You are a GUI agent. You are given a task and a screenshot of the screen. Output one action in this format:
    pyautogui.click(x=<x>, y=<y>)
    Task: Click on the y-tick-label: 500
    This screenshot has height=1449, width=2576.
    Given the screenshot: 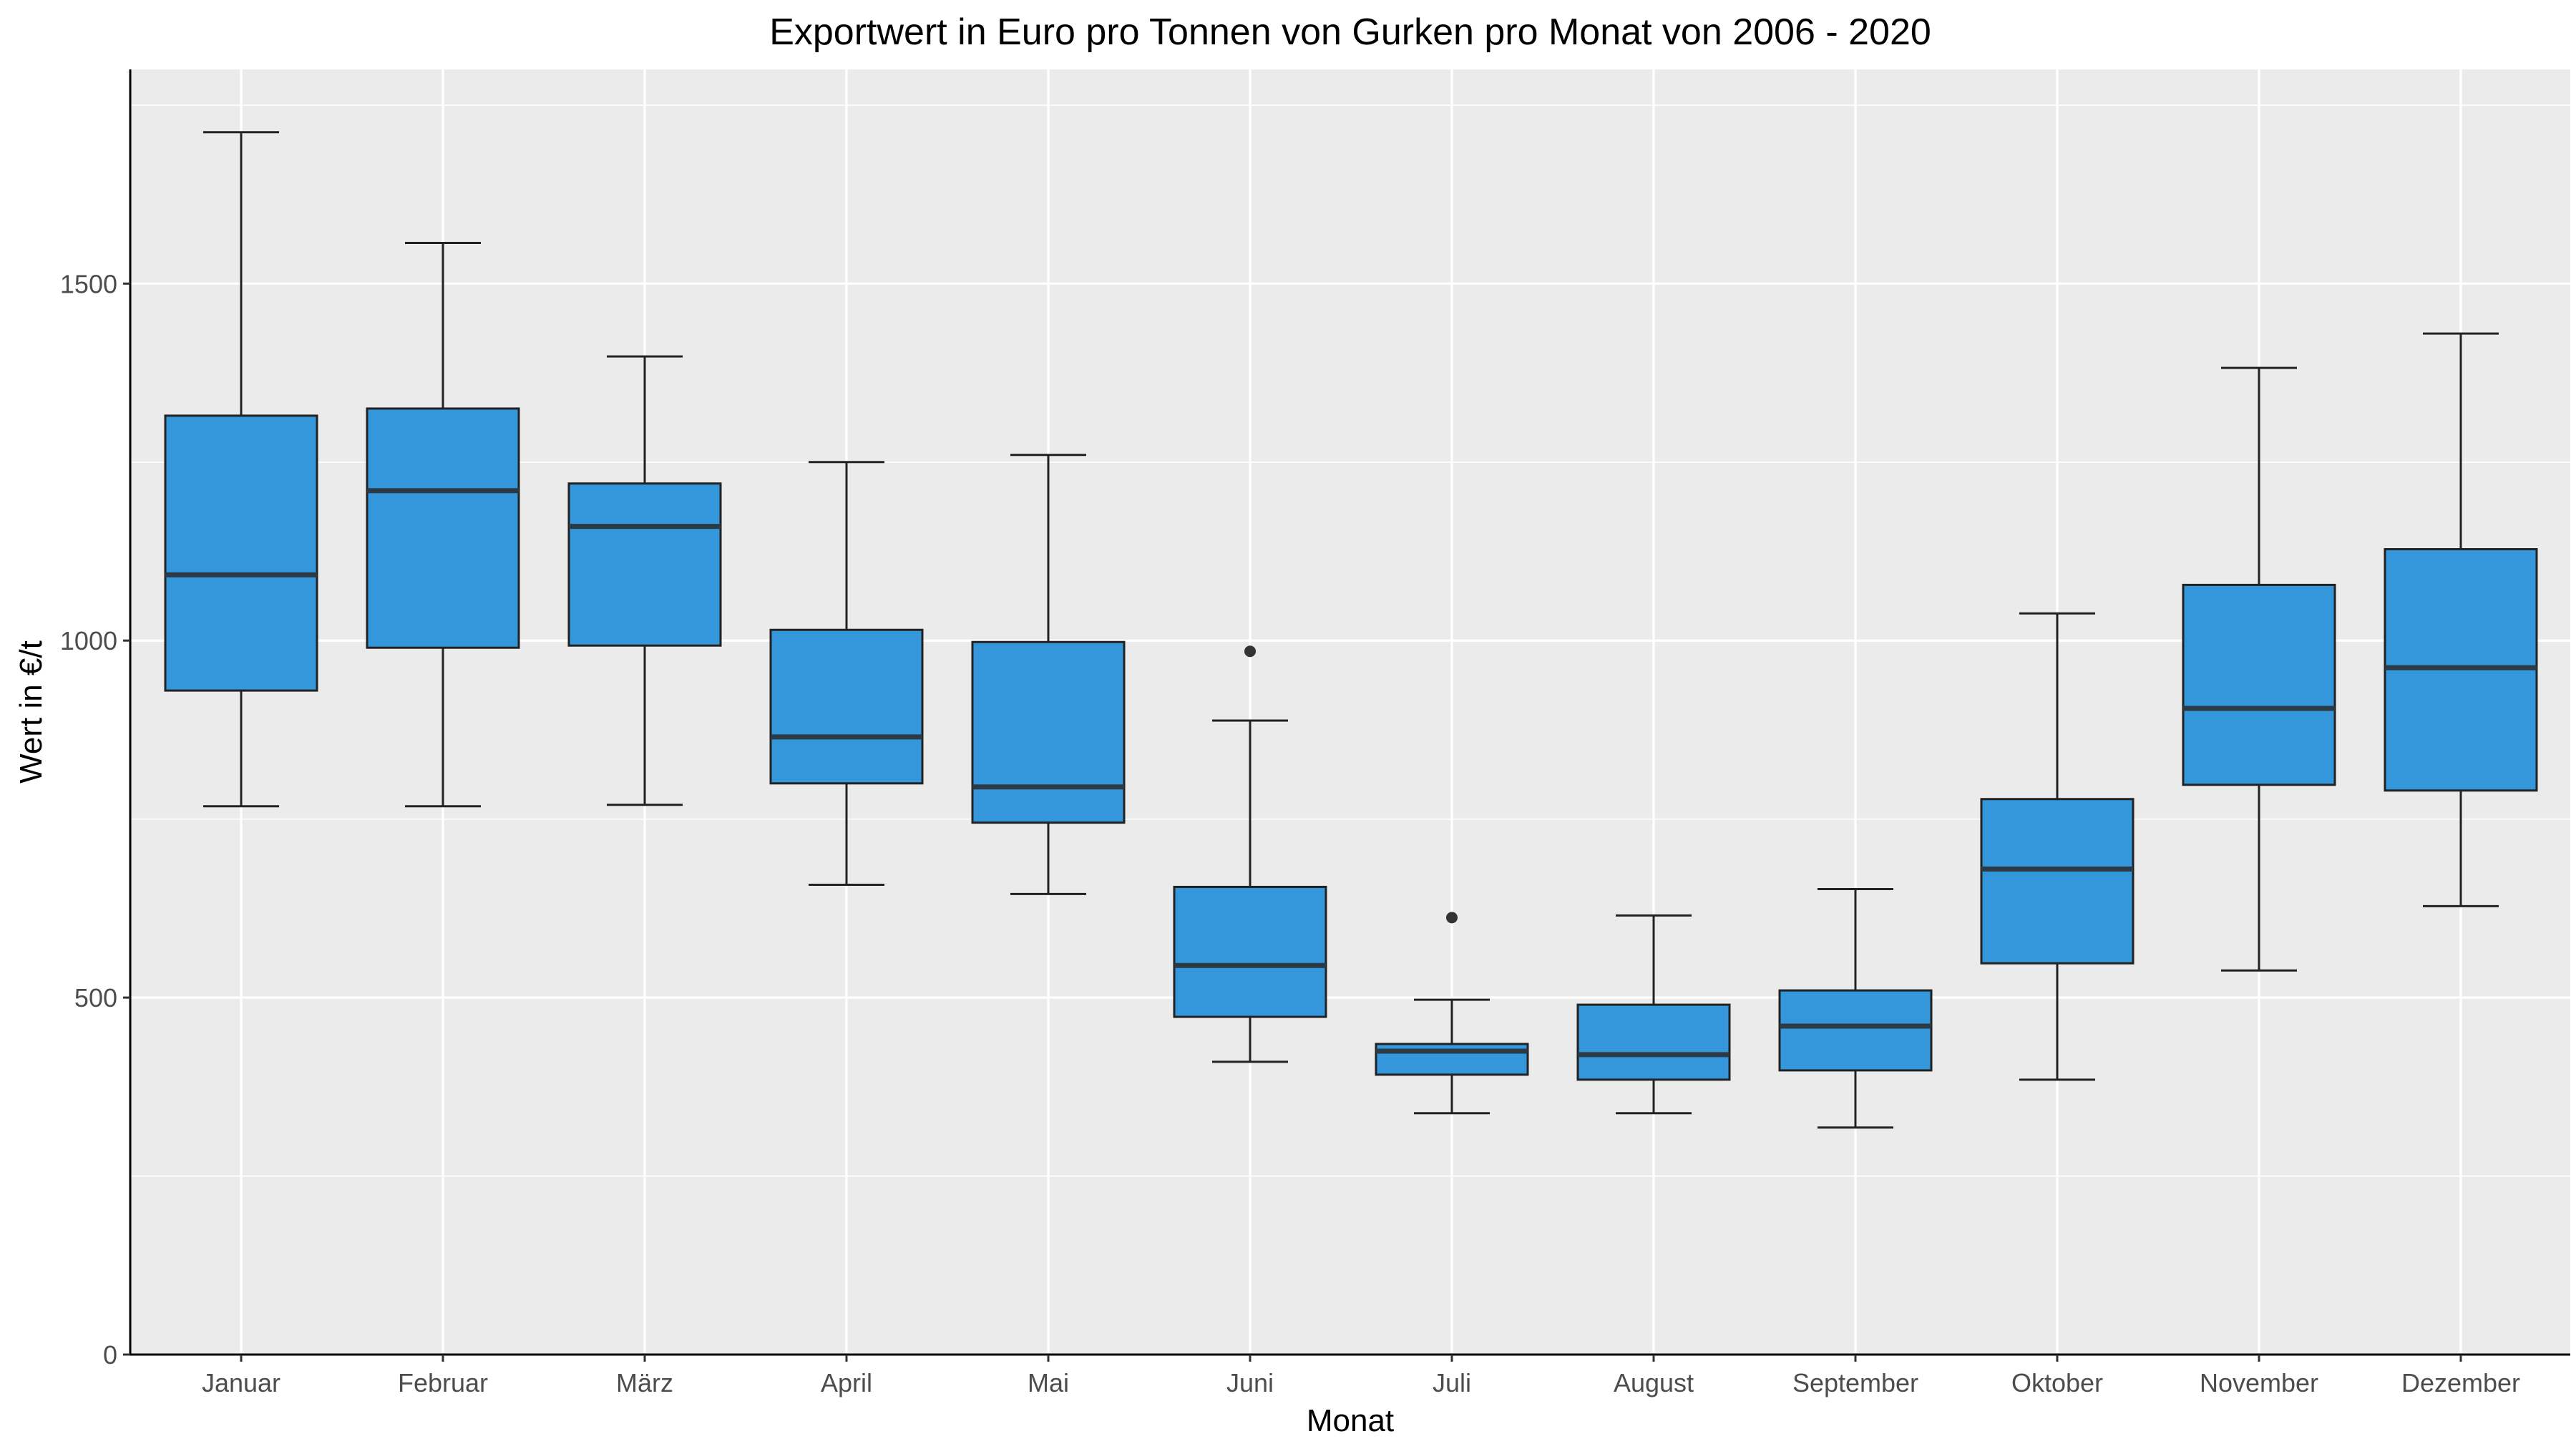 What is the action you would take?
    pyautogui.click(x=95, y=998)
    